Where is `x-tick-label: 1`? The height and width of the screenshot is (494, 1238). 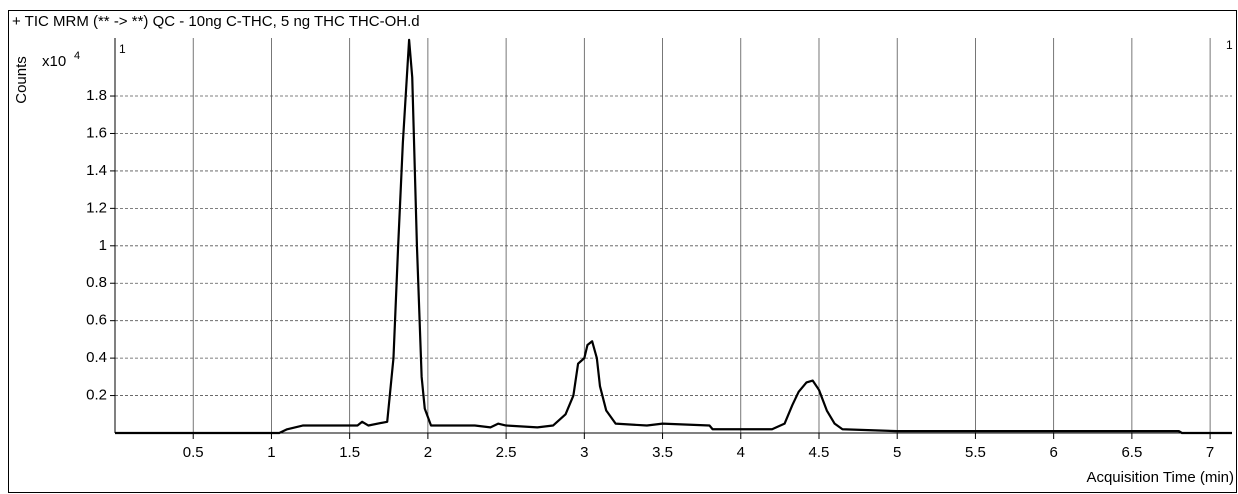 x-tick-label: 1 is located at coordinates (271, 452).